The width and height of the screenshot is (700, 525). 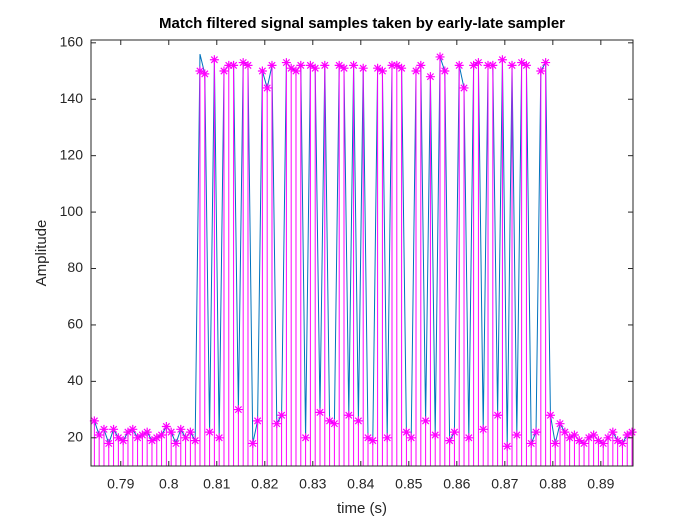 I want to click on x-tick-label: 0.89, so click(x=600, y=484).